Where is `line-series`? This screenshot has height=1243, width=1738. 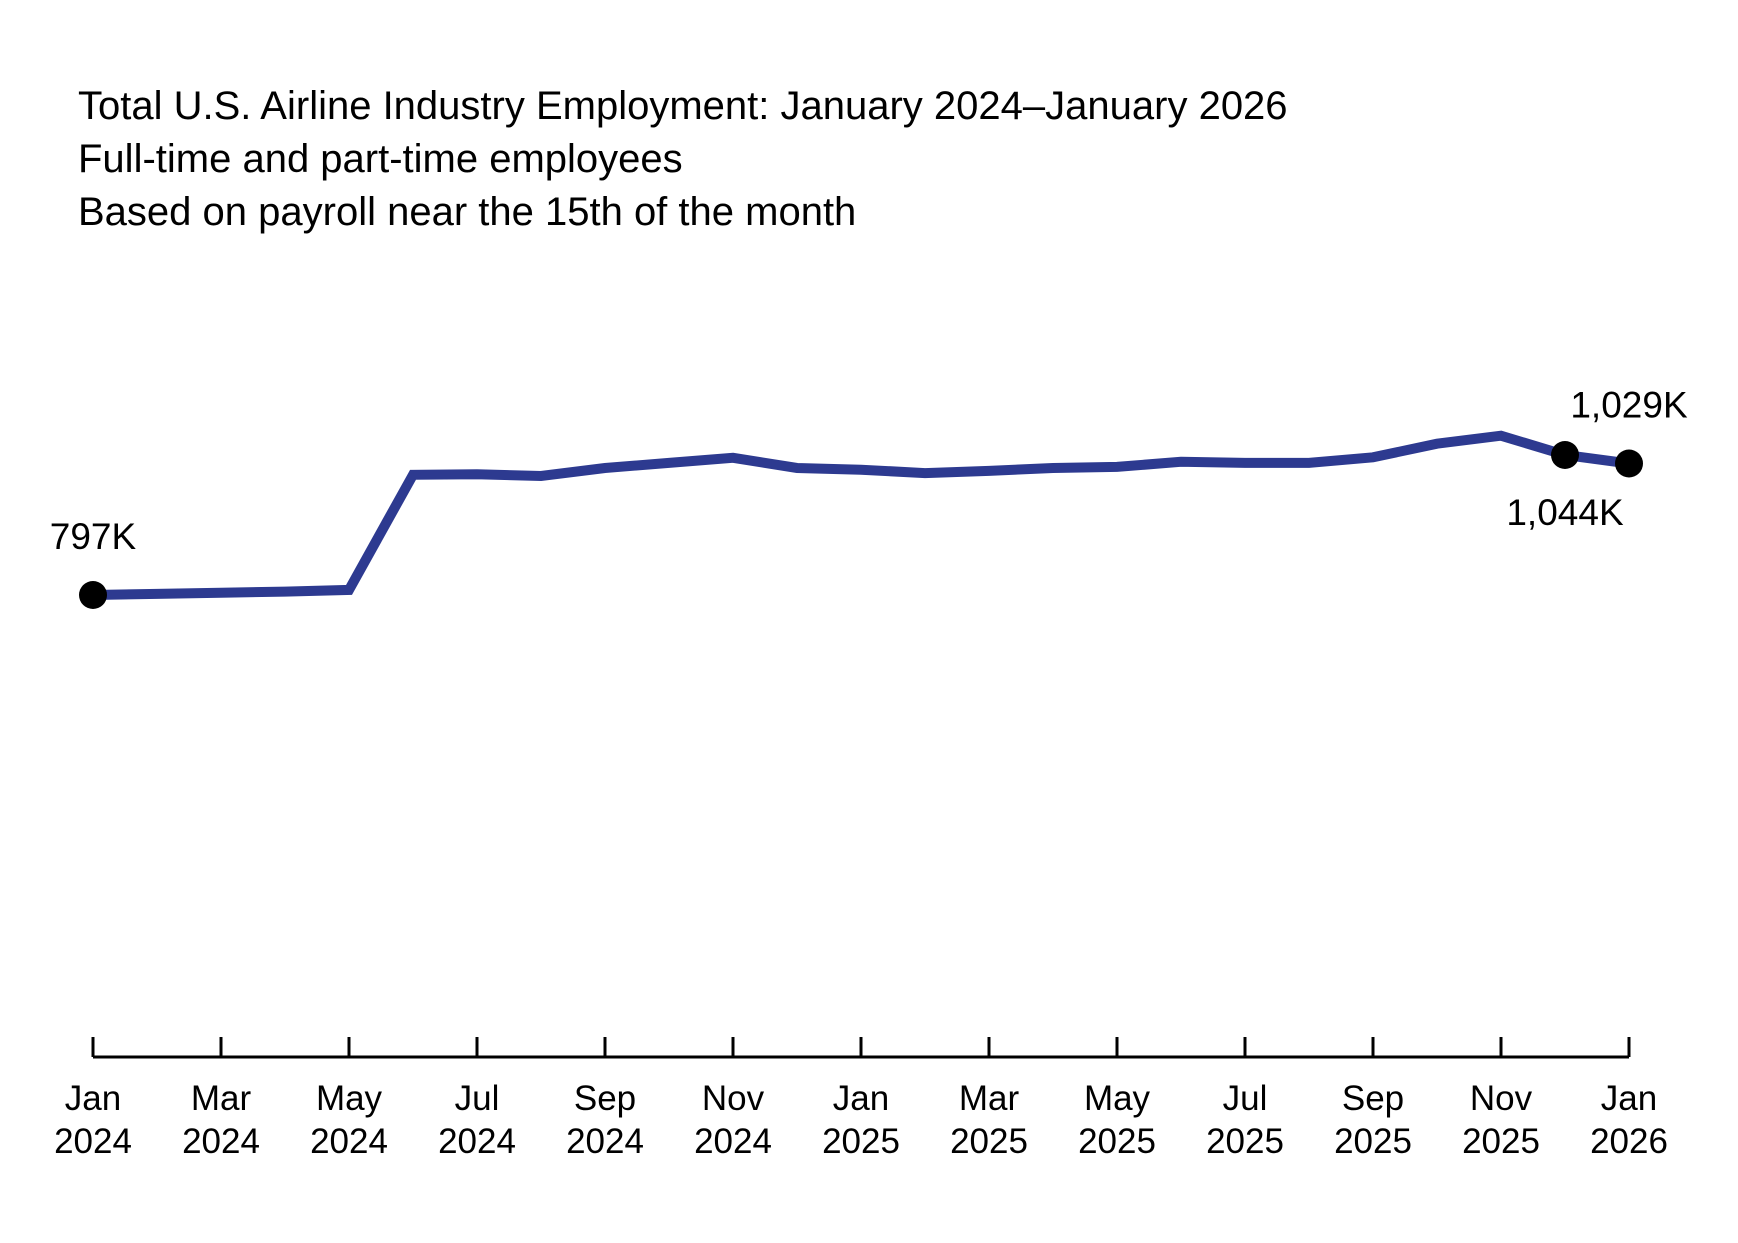
line-series is located at coordinates (861, 515).